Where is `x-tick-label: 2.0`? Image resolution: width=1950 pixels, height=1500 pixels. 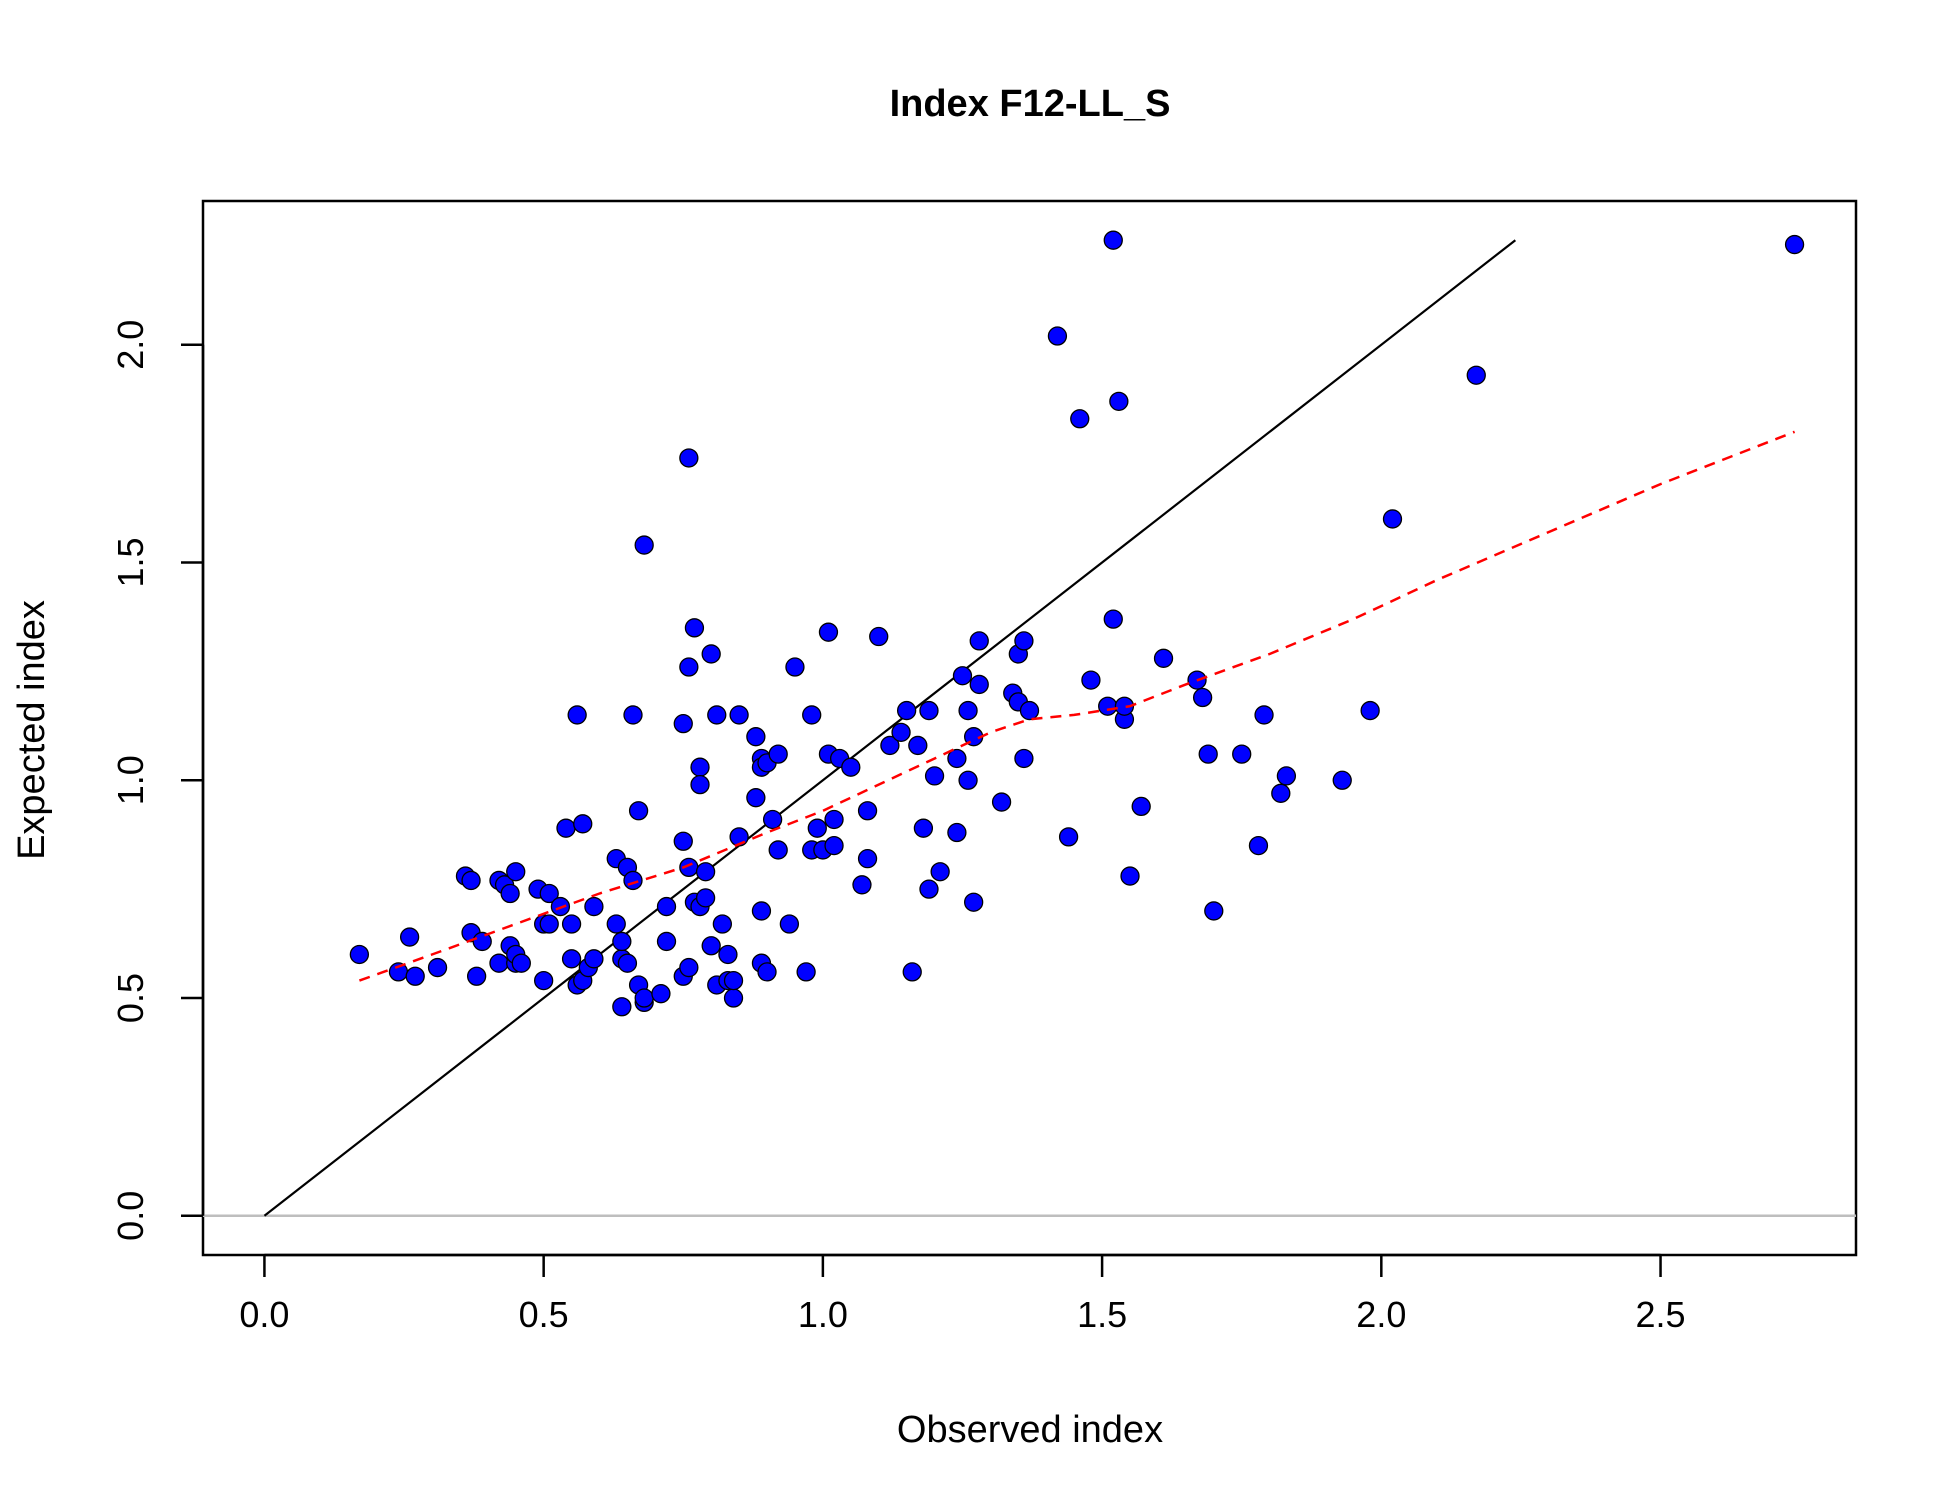 x-tick-label: 2.0 is located at coordinates (1381, 1314).